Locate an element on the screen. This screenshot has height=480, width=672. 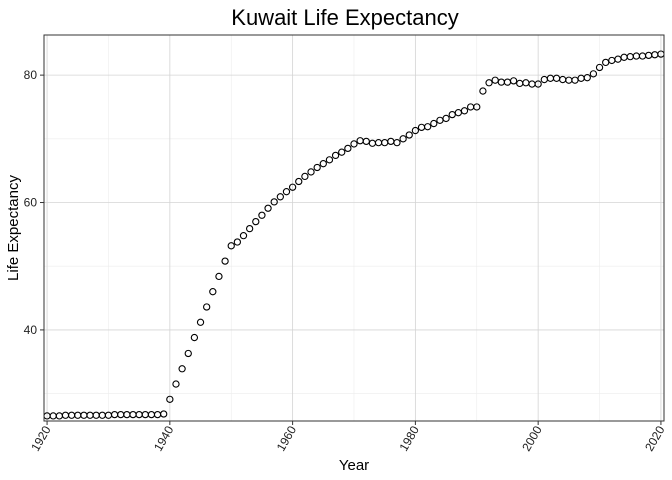
x-tick-label: 1960 is located at coordinates (287, 438).